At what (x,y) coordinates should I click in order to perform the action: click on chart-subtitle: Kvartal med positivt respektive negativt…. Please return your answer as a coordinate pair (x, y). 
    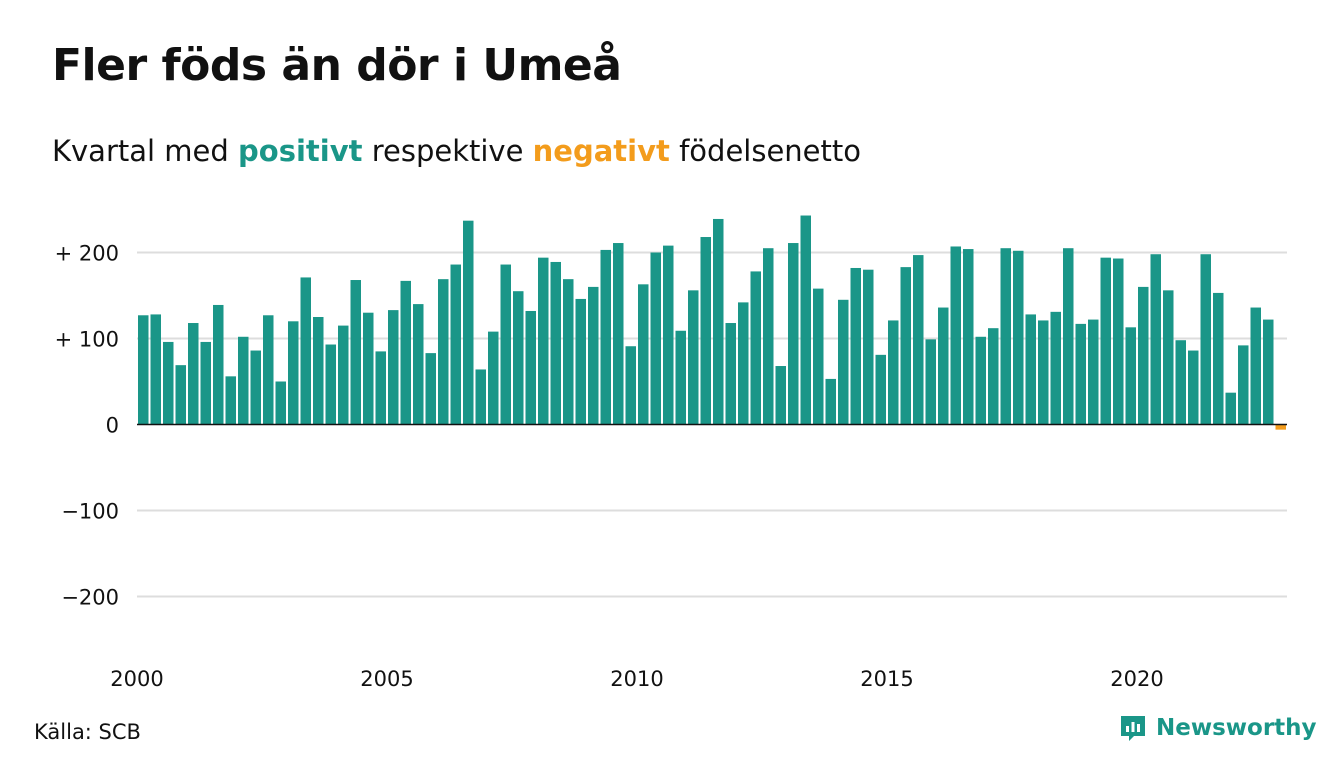
    Looking at the image, I should click on (456, 151).